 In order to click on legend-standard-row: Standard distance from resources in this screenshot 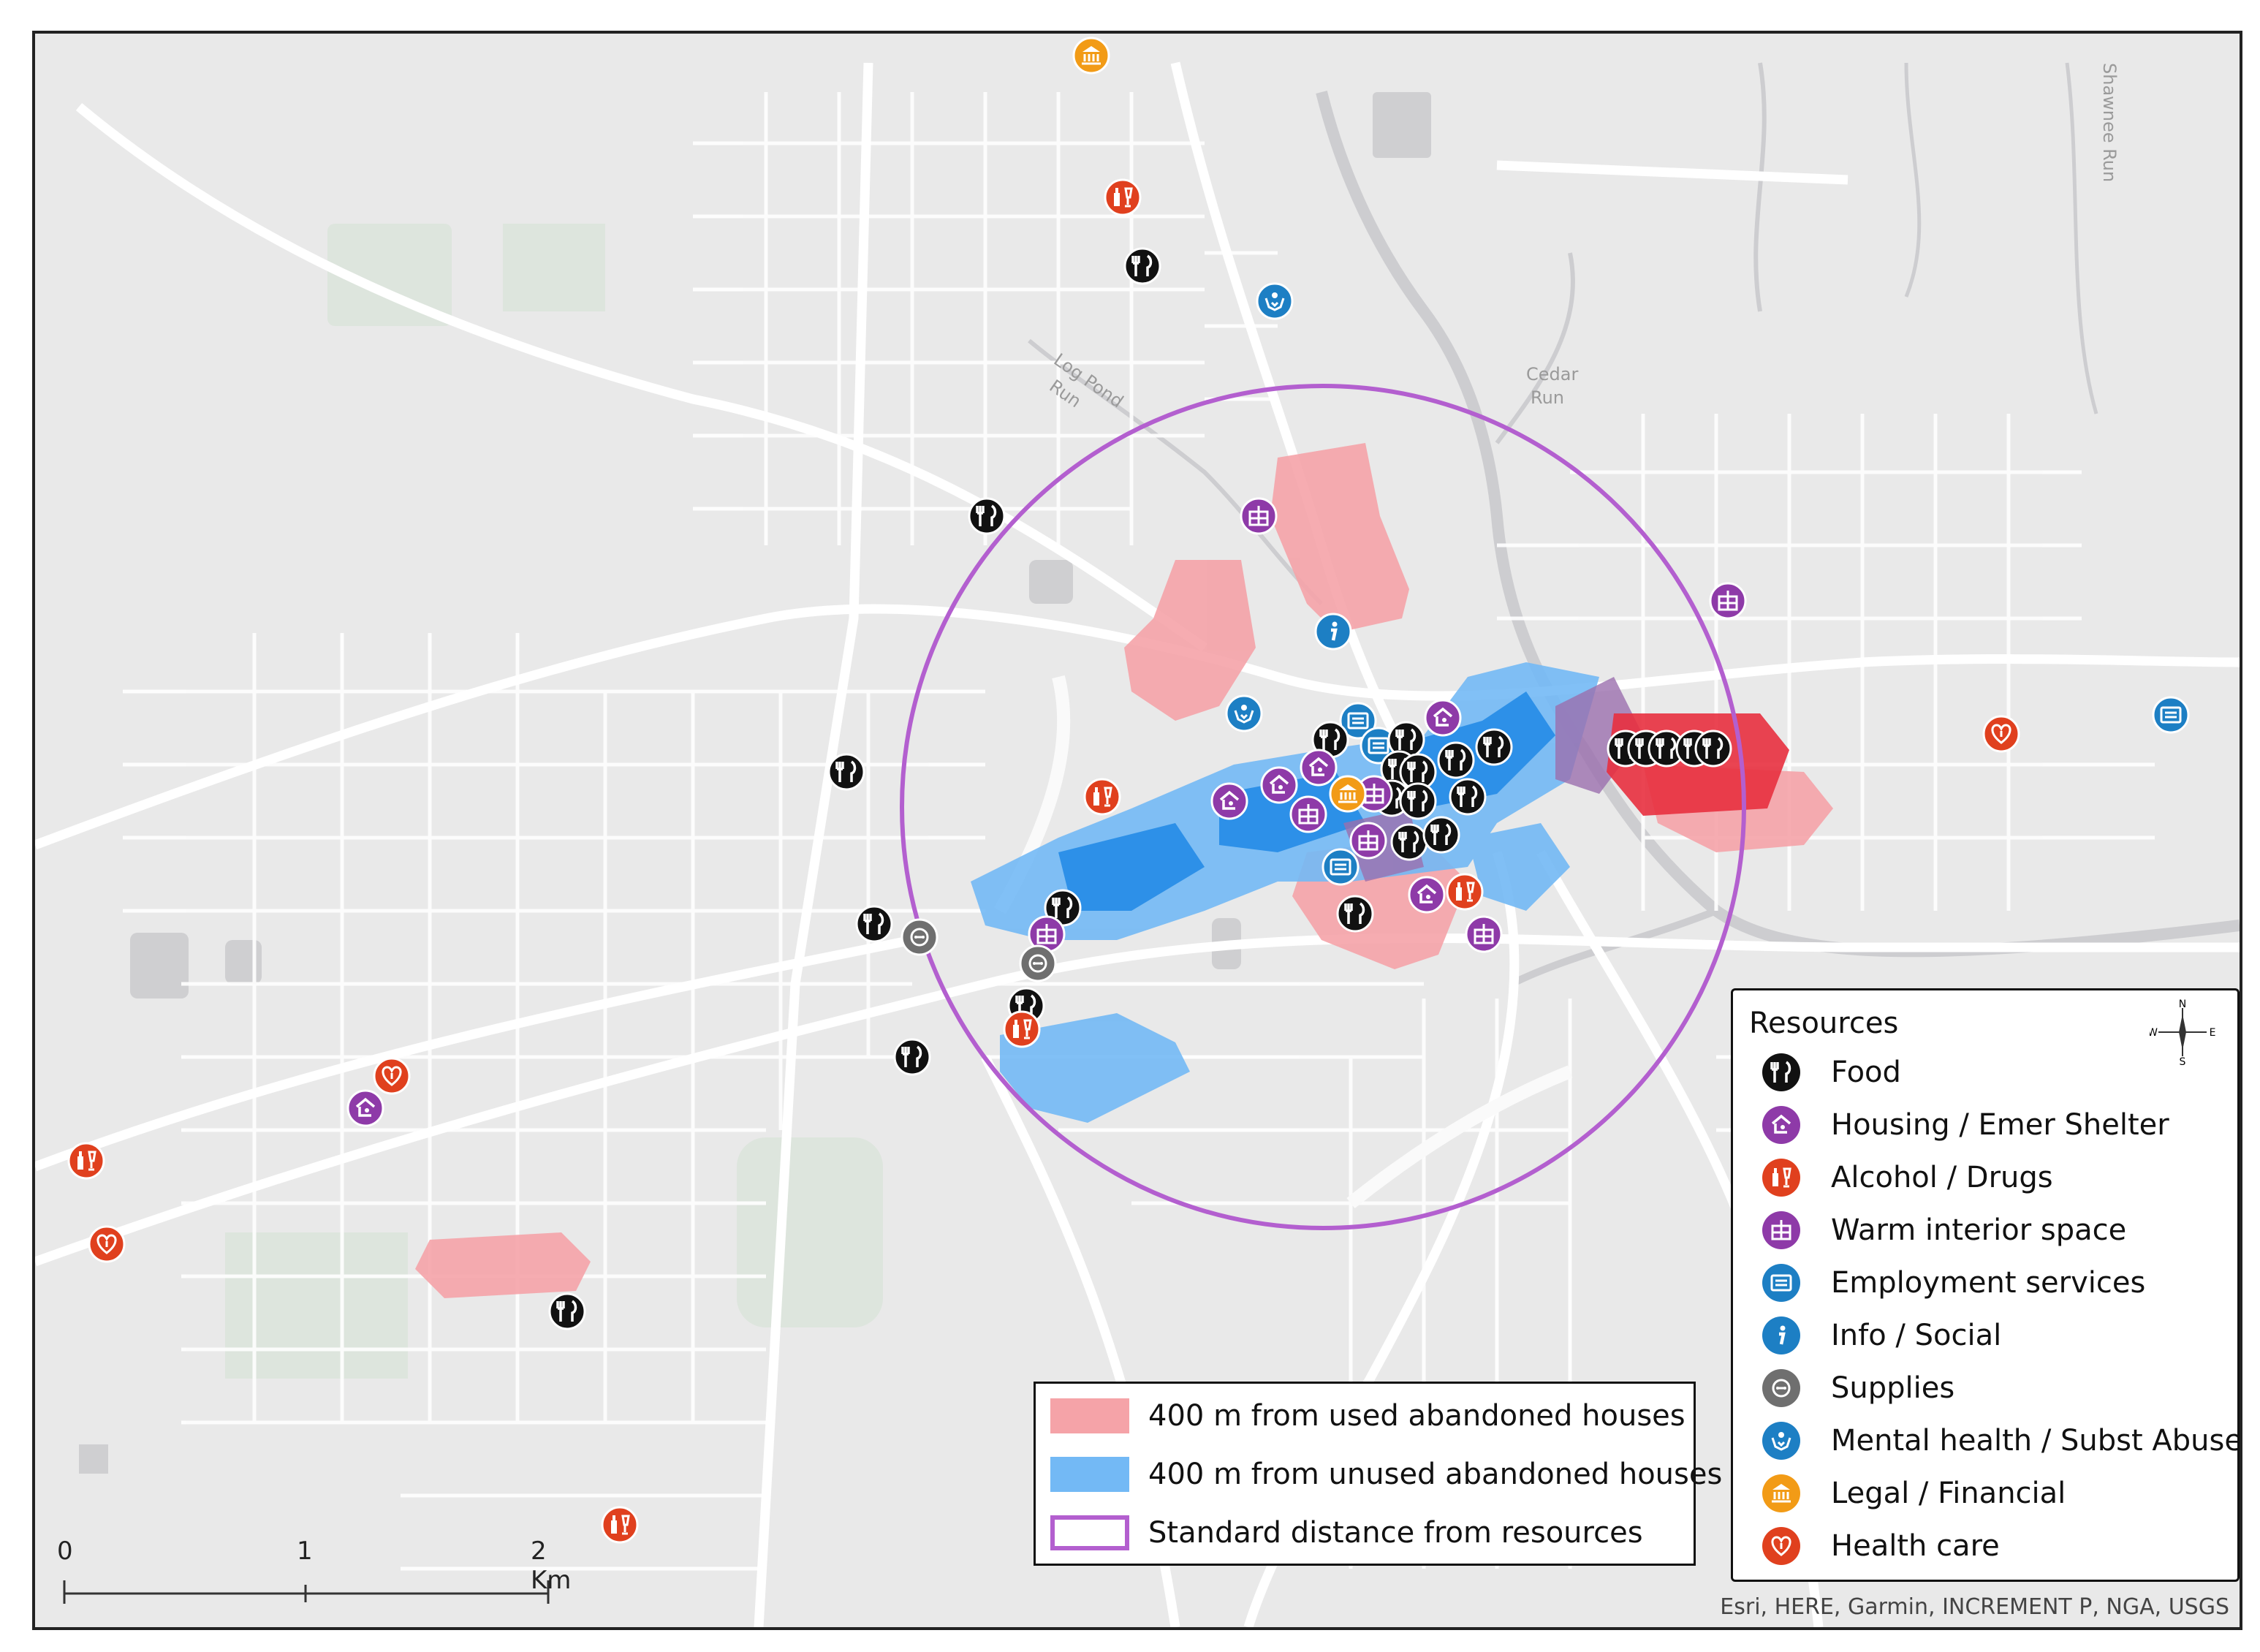, I will do `click(1346, 1533)`.